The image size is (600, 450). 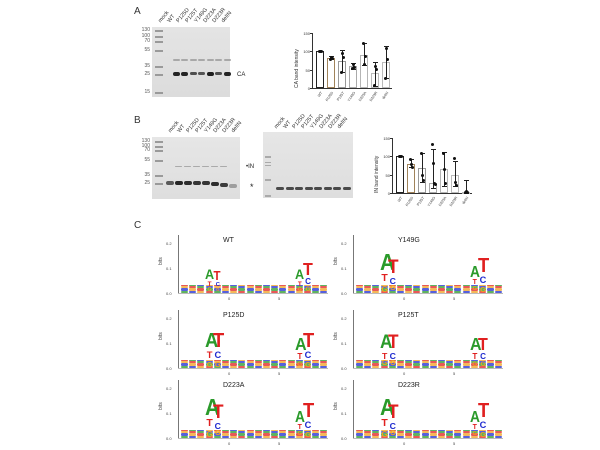 What do you see at coordinates (145, 146) in the screenshot?
I see `ladder-size-label: 100` at bounding box center [145, 146].